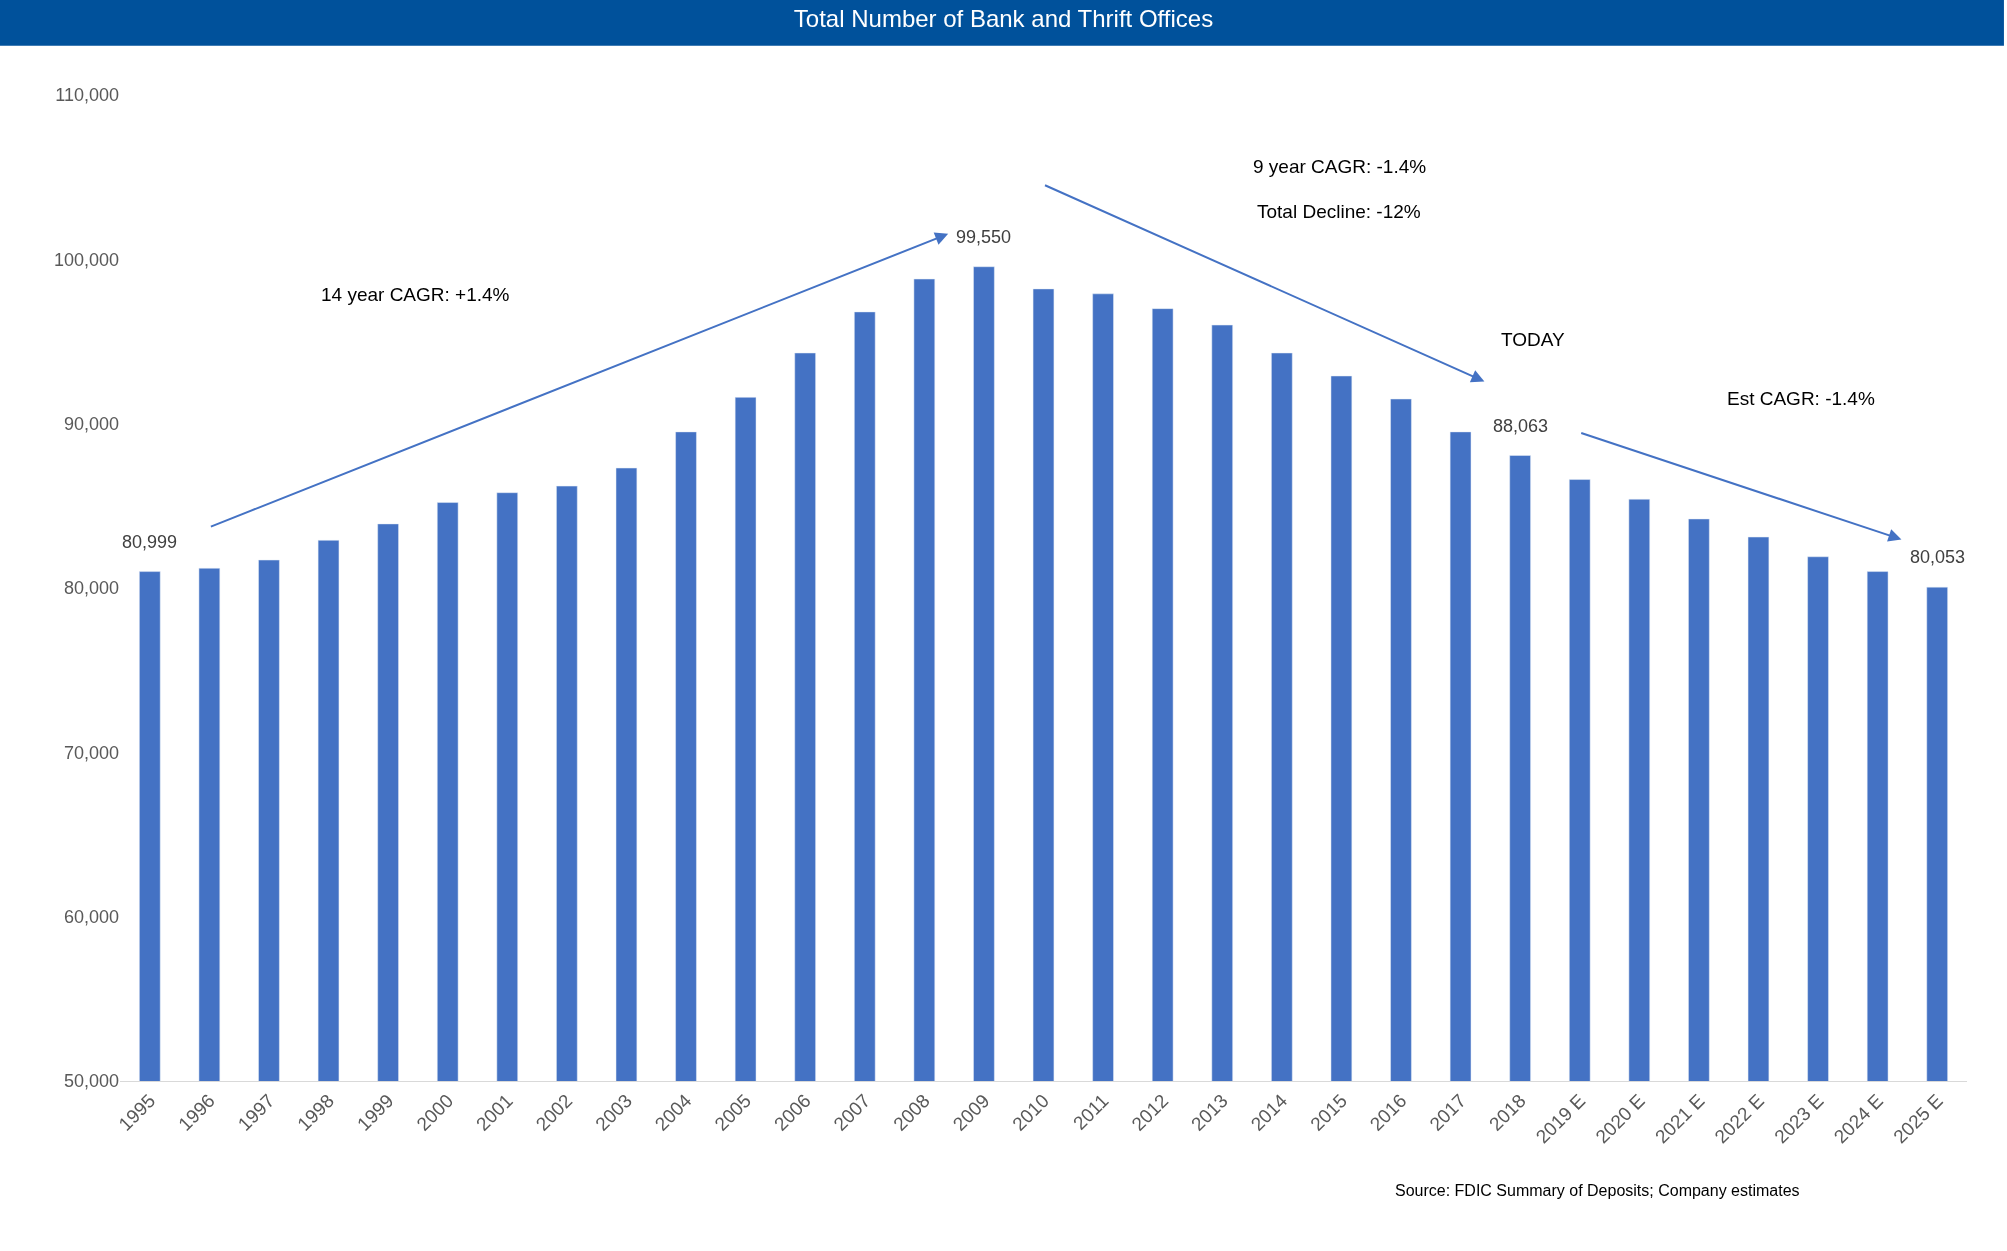 The image size is (2007, 1251). What do you see at coordinates (1003, 19) in the screenshot?
I see `chart-title: Total Number of Bank and Thrift Offices` at bounding box center [1003, 19].